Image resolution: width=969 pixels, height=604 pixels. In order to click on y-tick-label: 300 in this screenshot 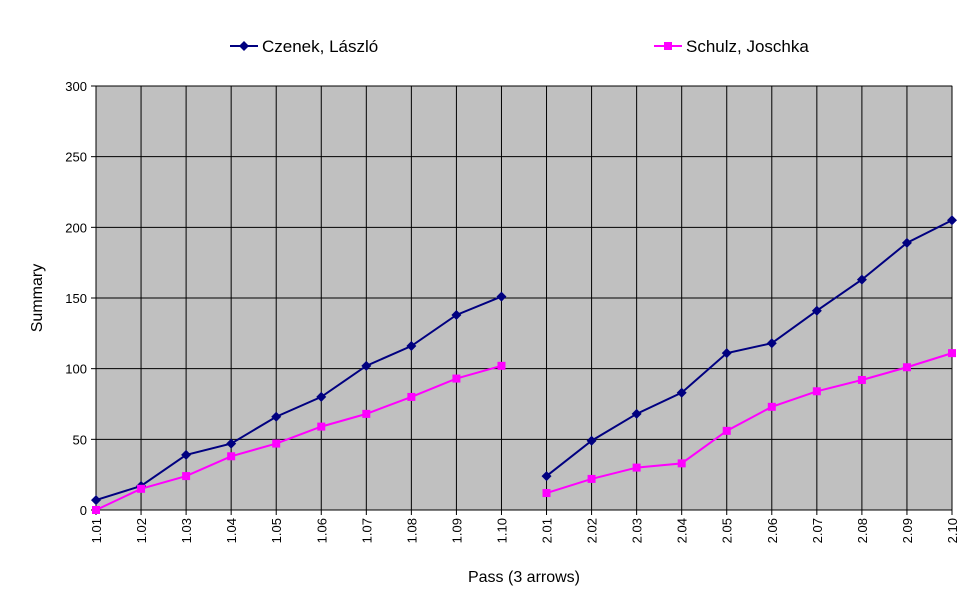, I will do `click(76, 86)`.